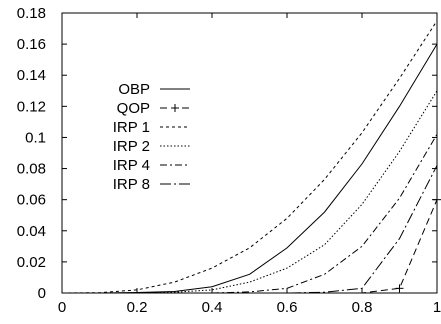  Describe the element at coordinates (131, 127) in the screenshot. I see `legend-label: IRP 1` at that location.